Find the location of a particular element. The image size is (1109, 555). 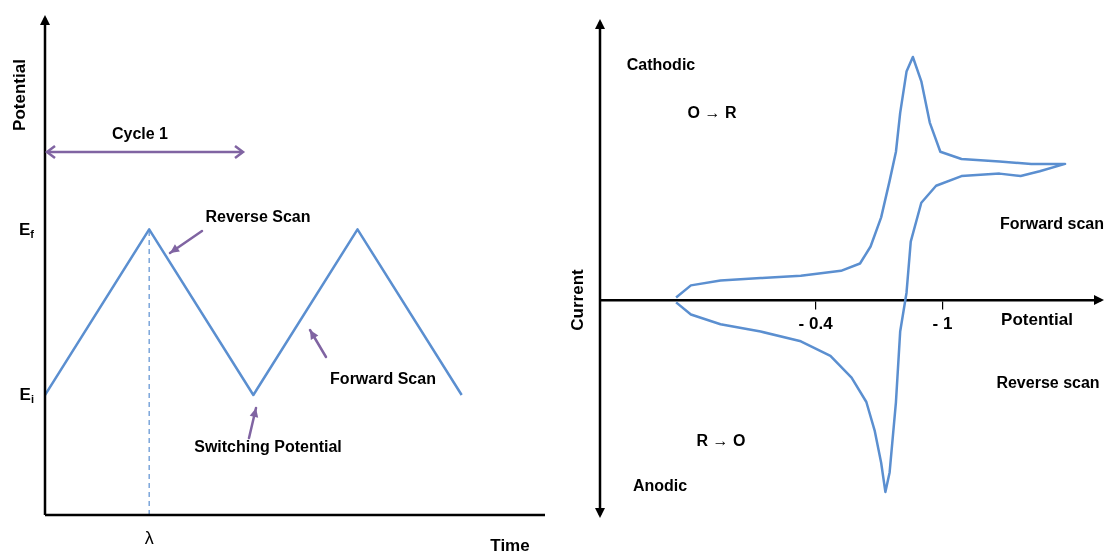

text: Cycle 1 is located at coordinates (140, 134).